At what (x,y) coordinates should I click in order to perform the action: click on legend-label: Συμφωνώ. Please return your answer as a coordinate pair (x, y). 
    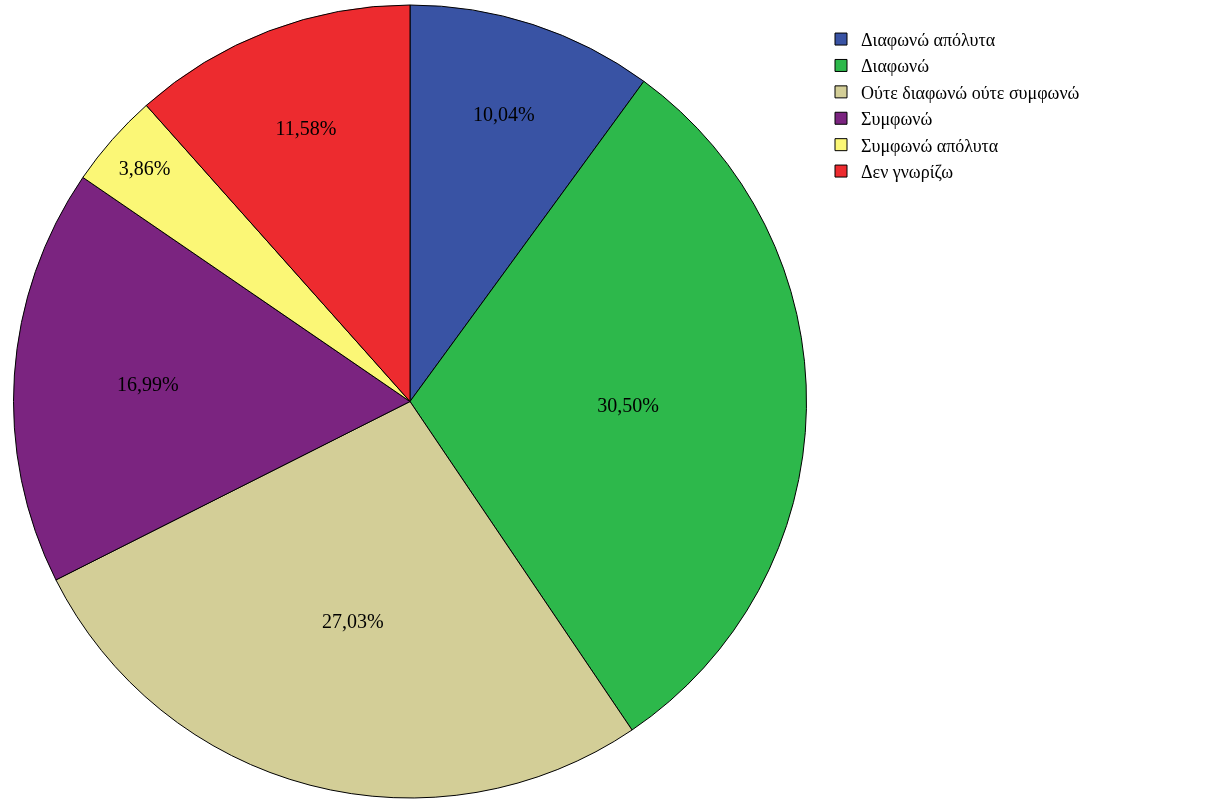
    Looking at the image, I should click on (897, 119).